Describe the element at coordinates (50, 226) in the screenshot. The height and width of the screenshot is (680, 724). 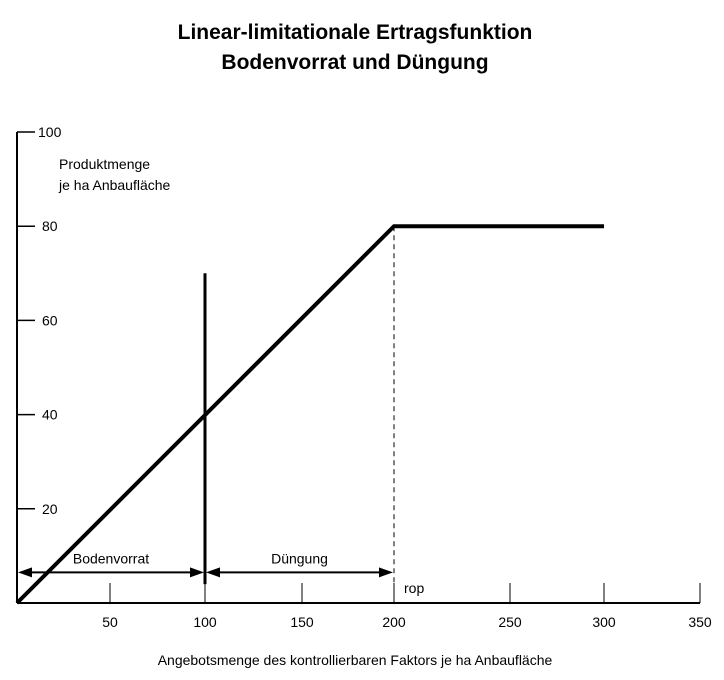
I see `y-tick-label: 80` at that location.